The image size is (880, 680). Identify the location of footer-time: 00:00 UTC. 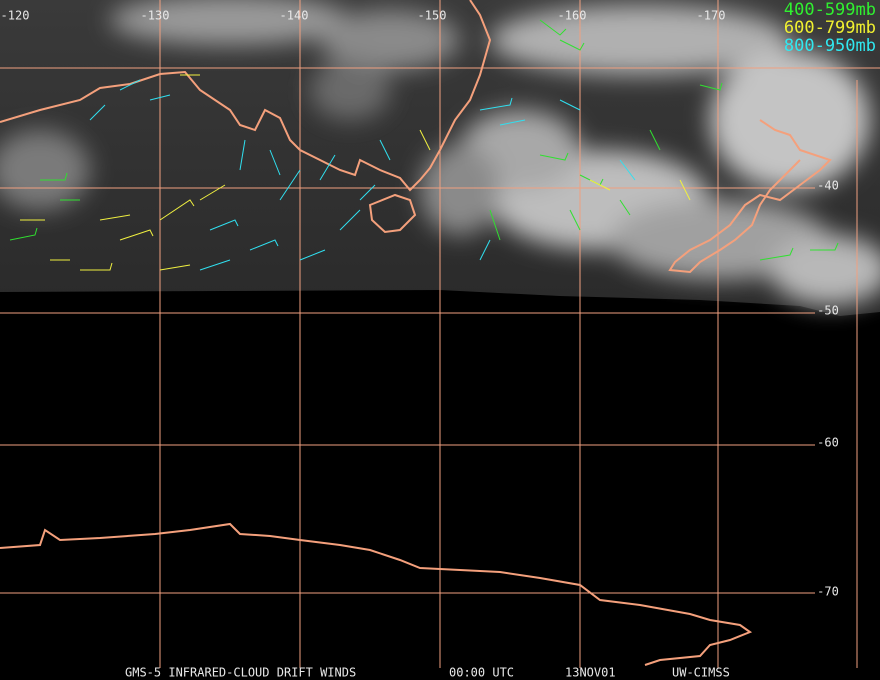
(481, 673).